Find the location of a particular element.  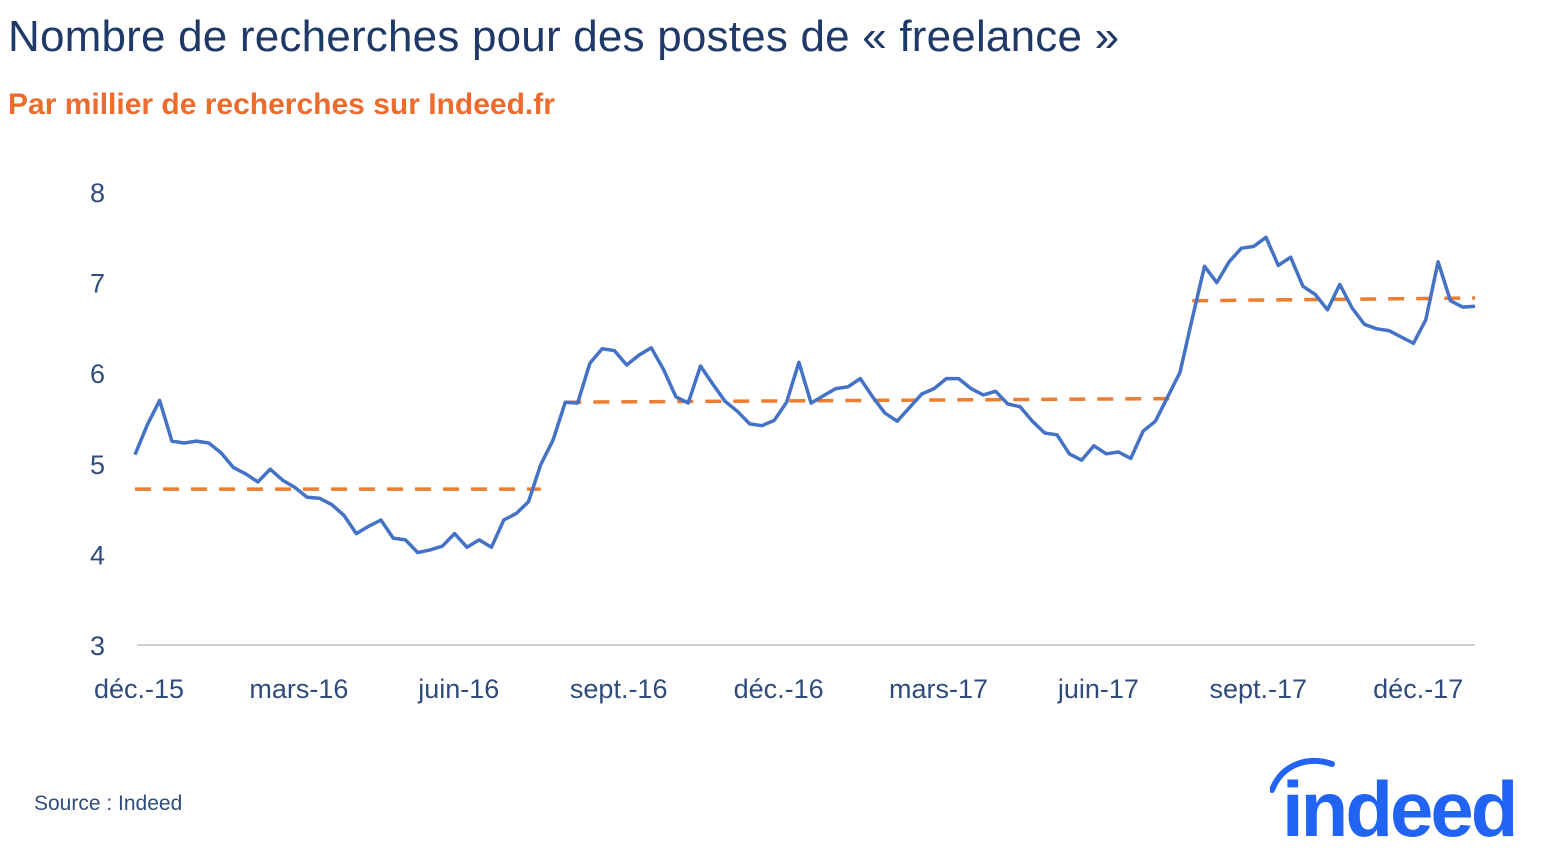

y-tick-label: 4 is located at coordinates (97, 555).